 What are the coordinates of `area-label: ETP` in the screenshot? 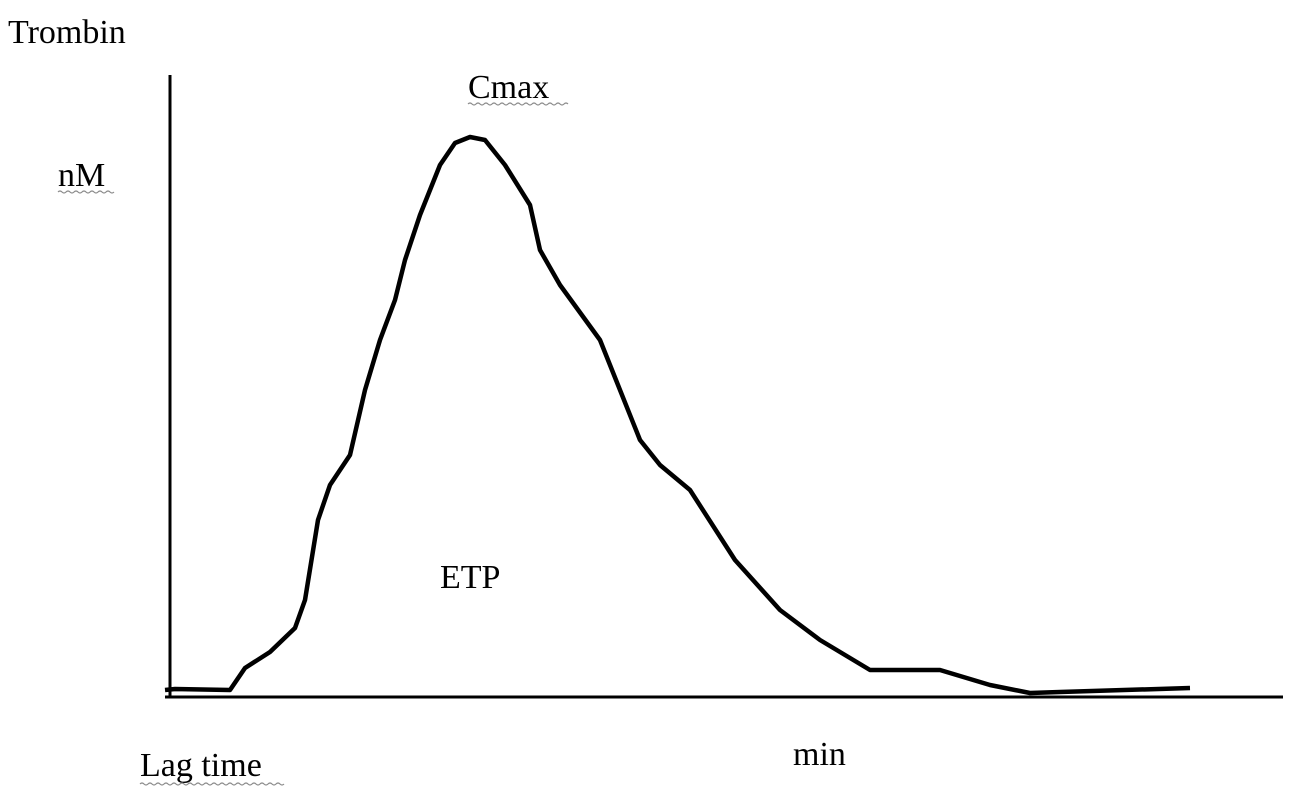 It's located at (470, 577).